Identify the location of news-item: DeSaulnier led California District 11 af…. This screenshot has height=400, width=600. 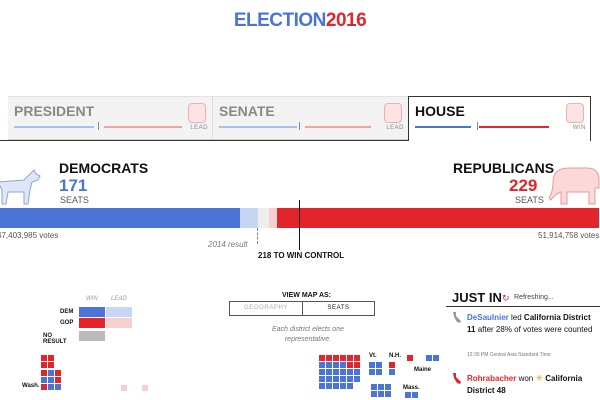
(532, 324).